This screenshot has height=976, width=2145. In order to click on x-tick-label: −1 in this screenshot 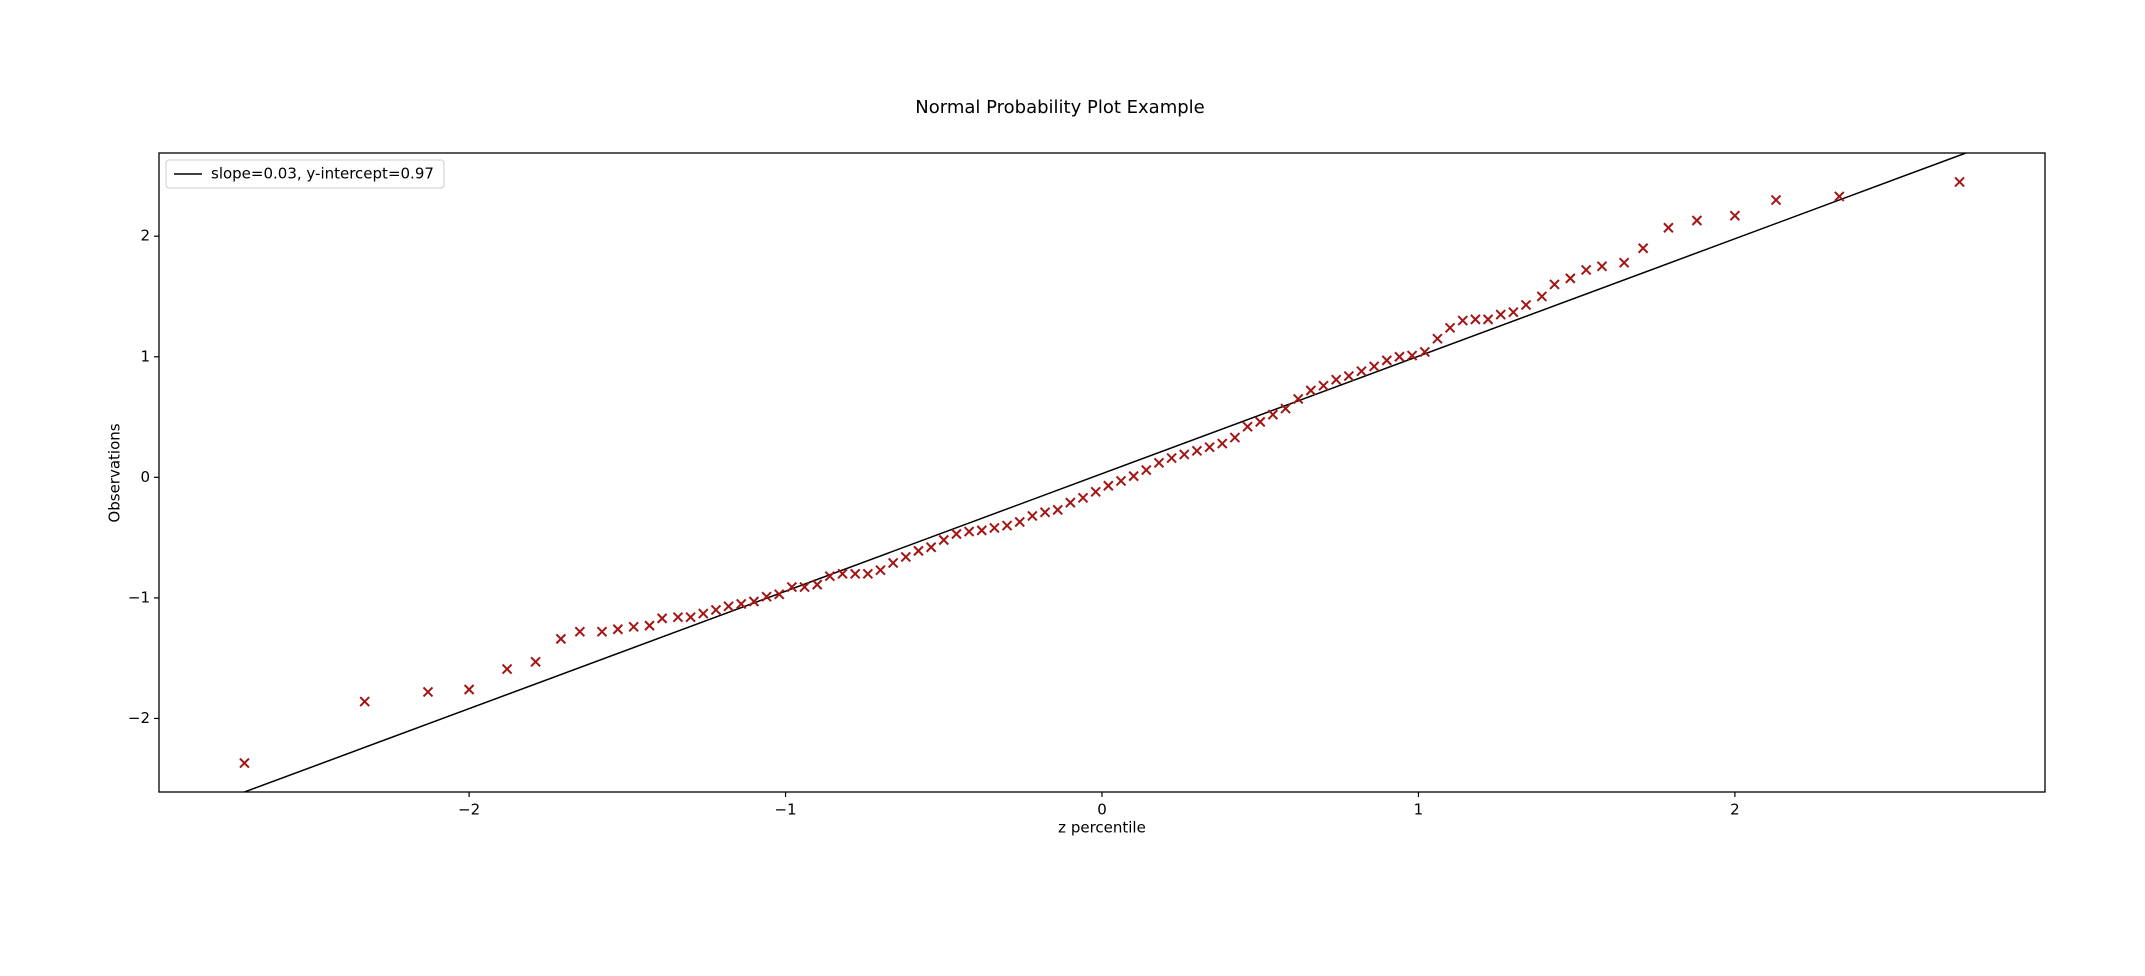, I will do `click(785, 810)`.